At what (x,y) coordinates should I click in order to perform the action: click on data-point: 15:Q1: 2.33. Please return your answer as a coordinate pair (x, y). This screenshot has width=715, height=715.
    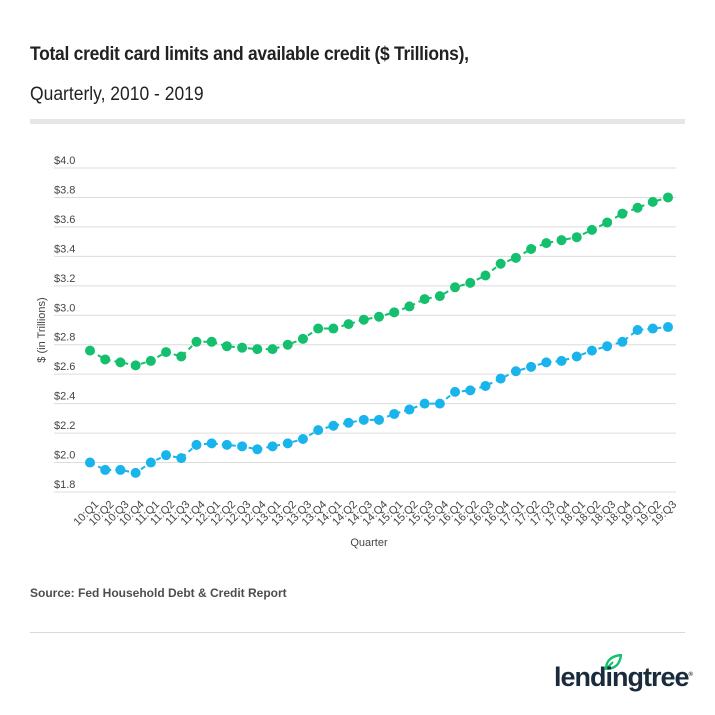
    Looking at the image, I should click on (394, 413).